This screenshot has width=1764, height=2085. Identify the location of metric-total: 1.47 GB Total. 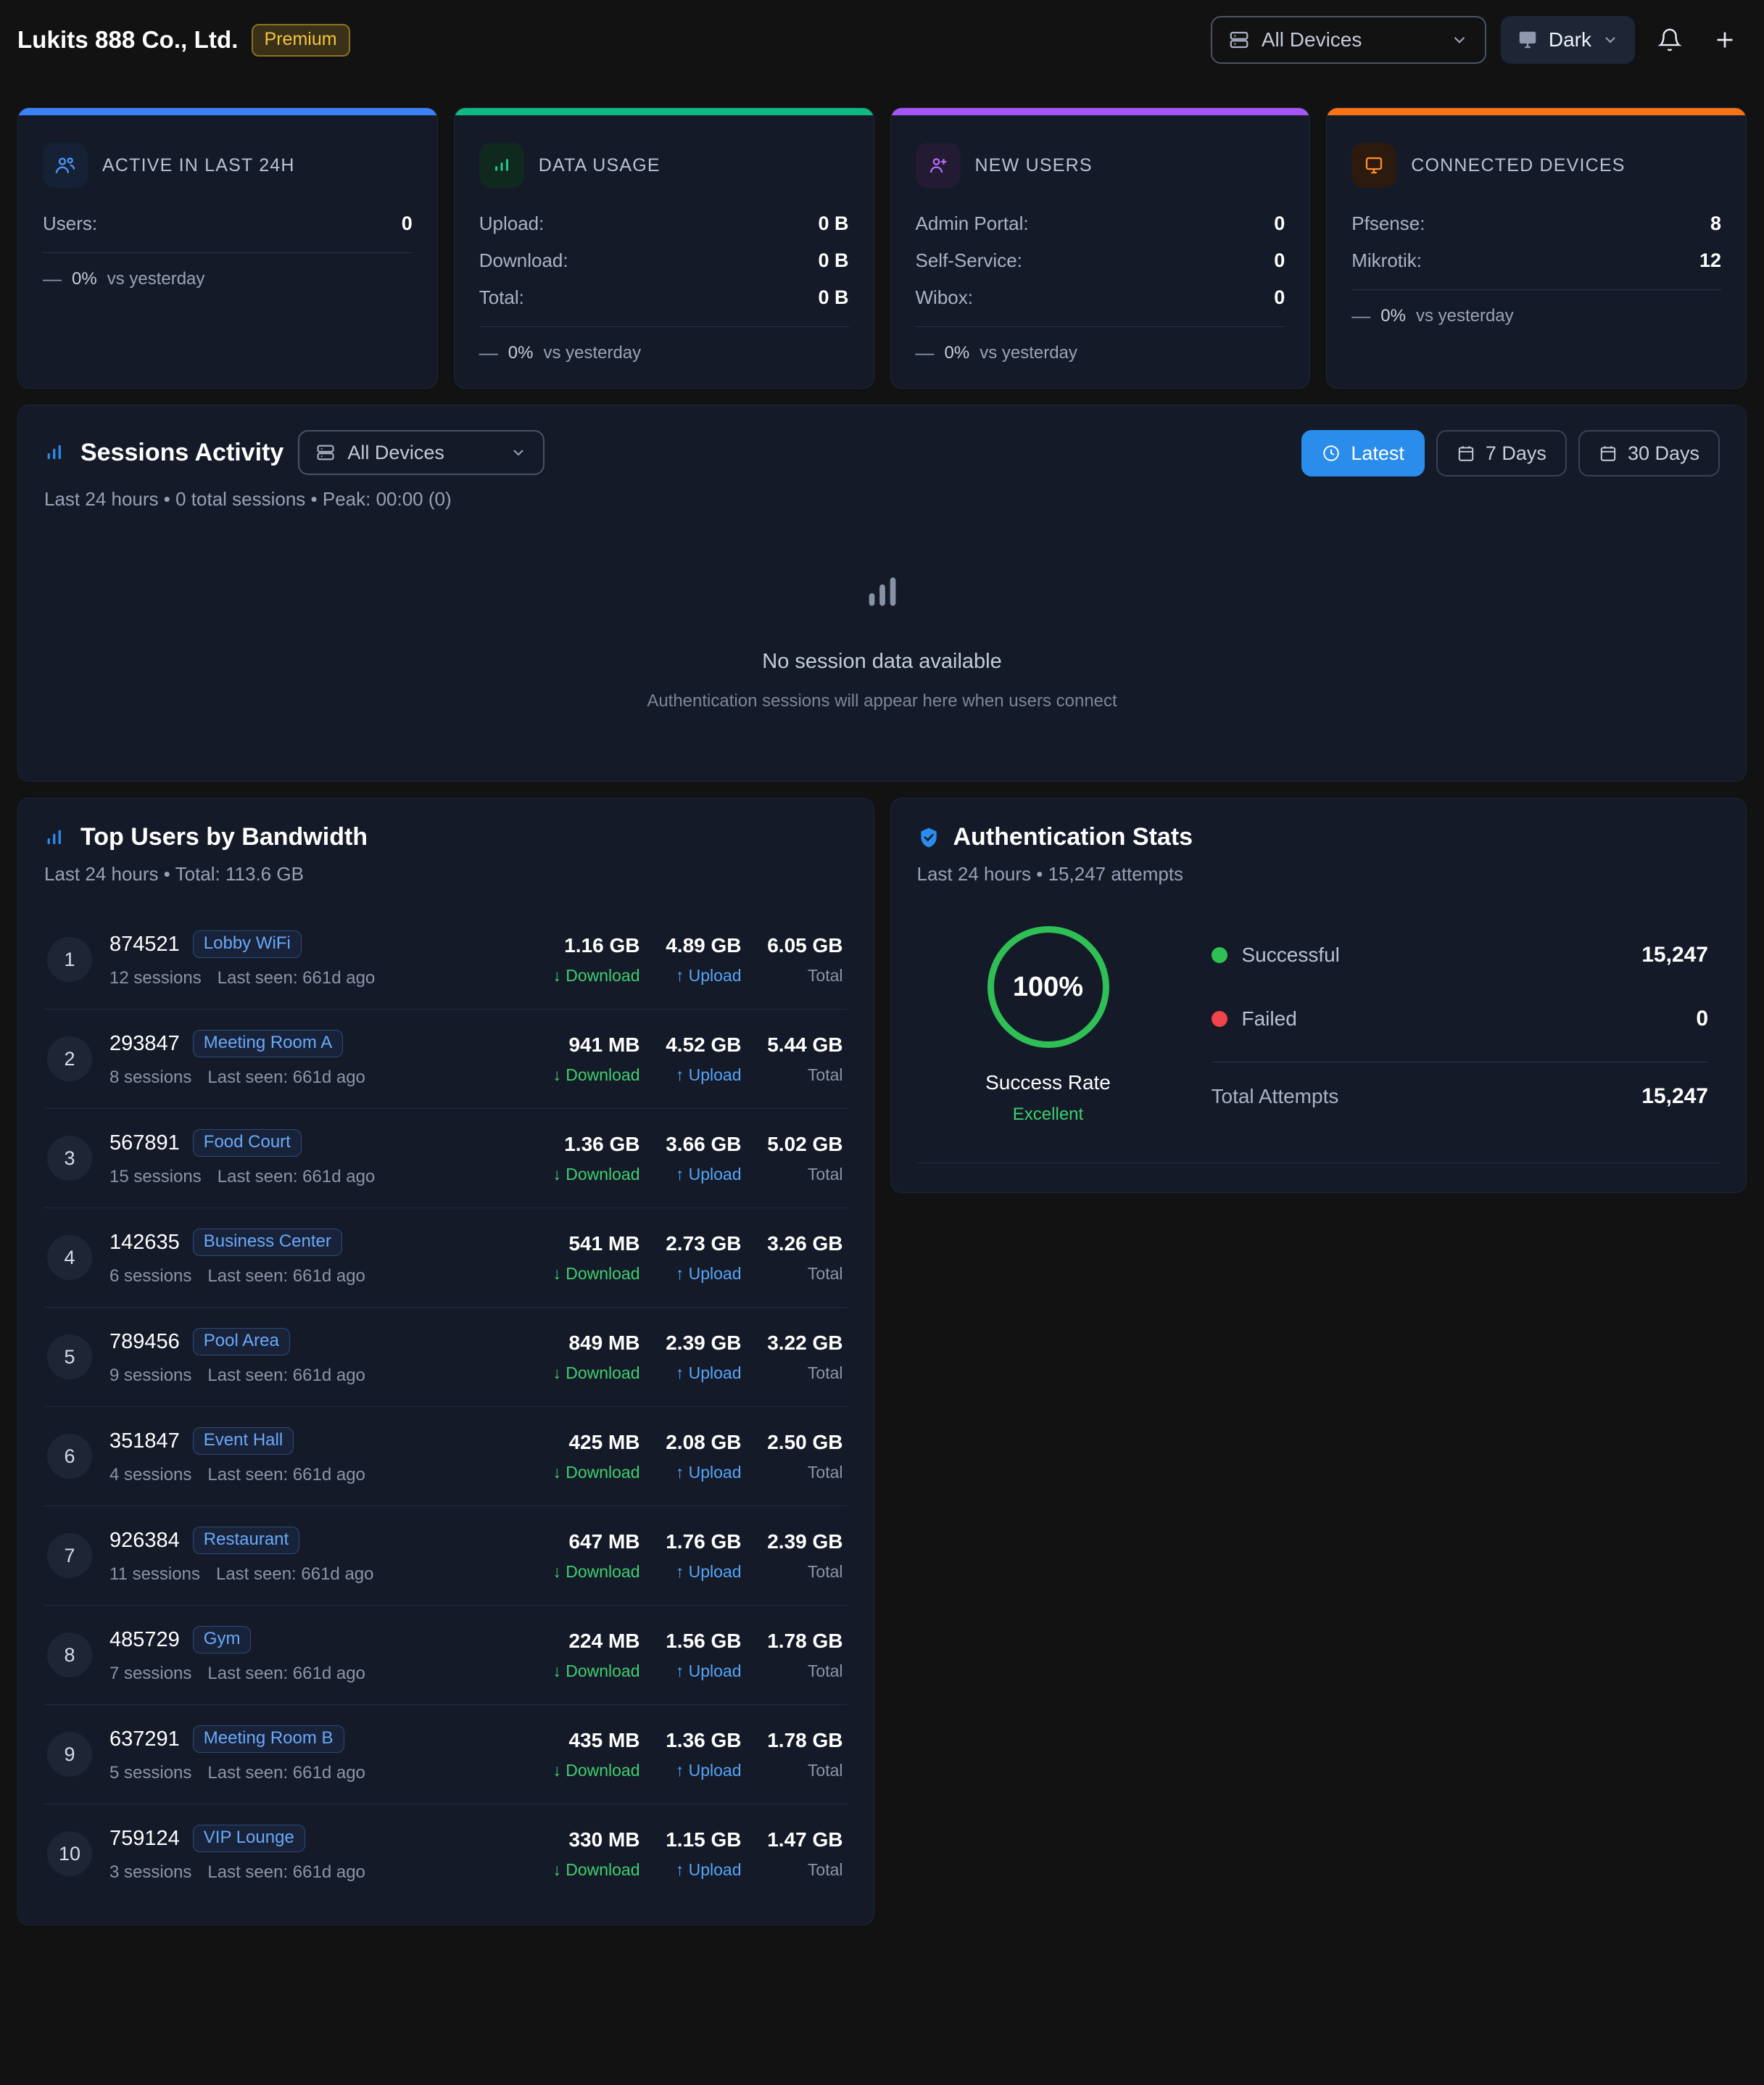
(792, 1854).